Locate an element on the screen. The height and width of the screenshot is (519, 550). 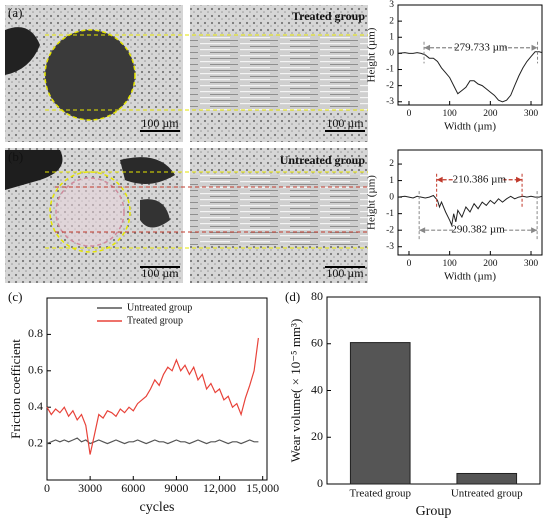
panel-label: (d) is located at coordinates (292, 296).